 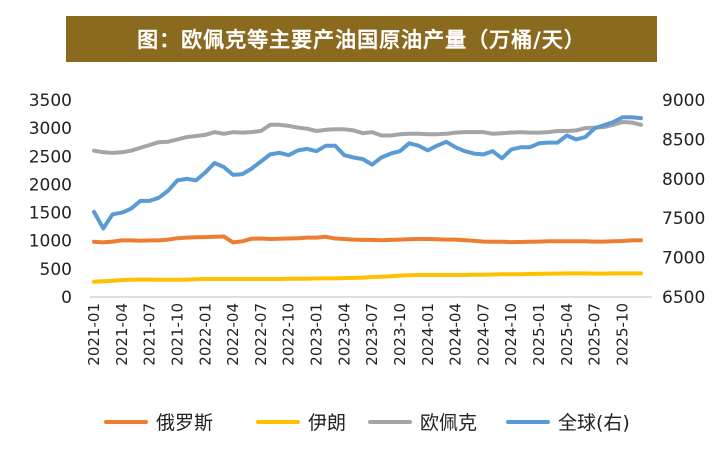 What do you see at coordinates (400, 334) in the screenshot?
I see `x-tick-label: 2023-10` at bounding box center [400, 334].